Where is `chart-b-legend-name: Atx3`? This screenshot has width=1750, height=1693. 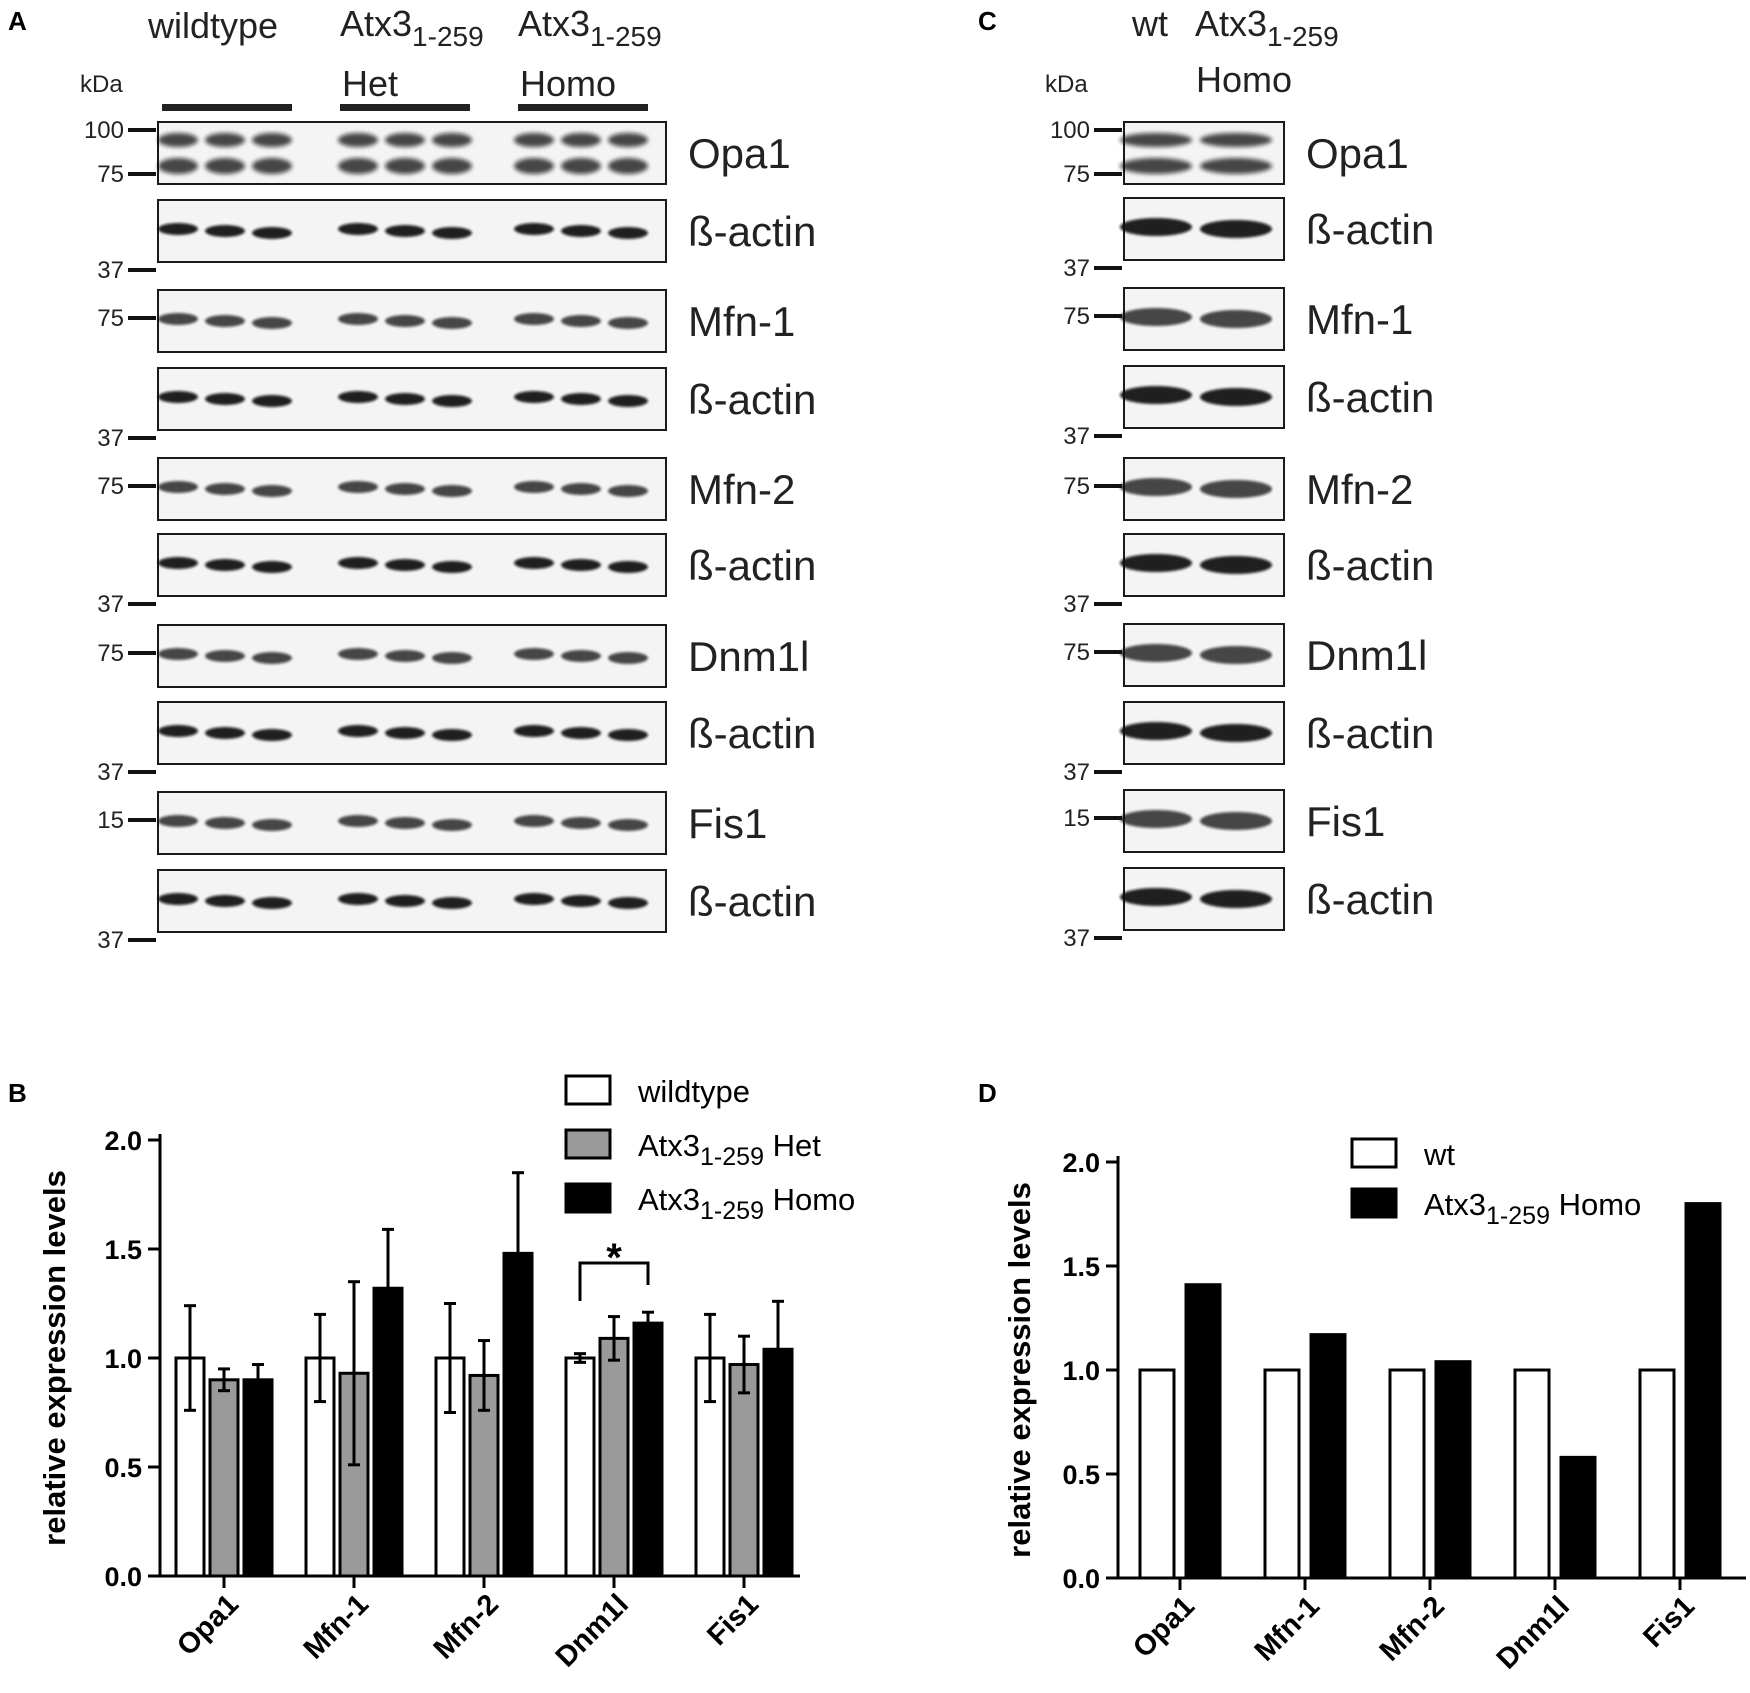
chart-b-legend-name: Atx3 is located at coordinates (669, 1145).